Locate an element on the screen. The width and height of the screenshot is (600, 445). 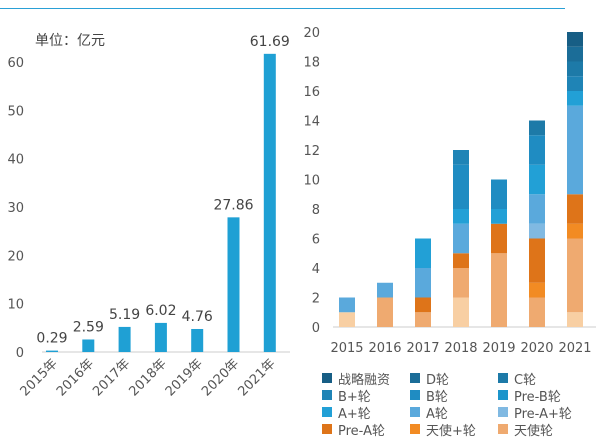
y-tick-label-right: 20 is located at coordinates (311, 33).